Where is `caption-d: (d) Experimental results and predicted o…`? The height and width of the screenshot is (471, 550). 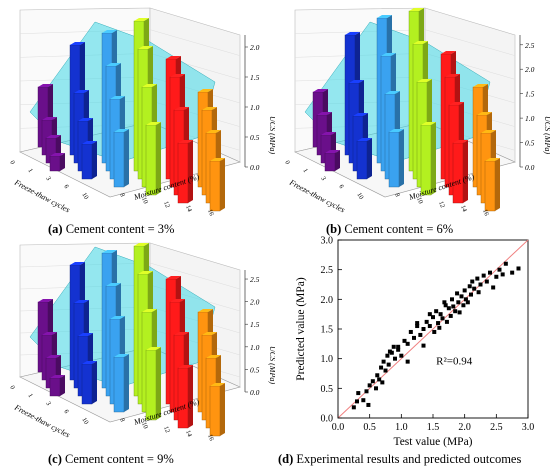 caption-d: (d) Experimental results and predicted o… is located at coordinates (399, 459).